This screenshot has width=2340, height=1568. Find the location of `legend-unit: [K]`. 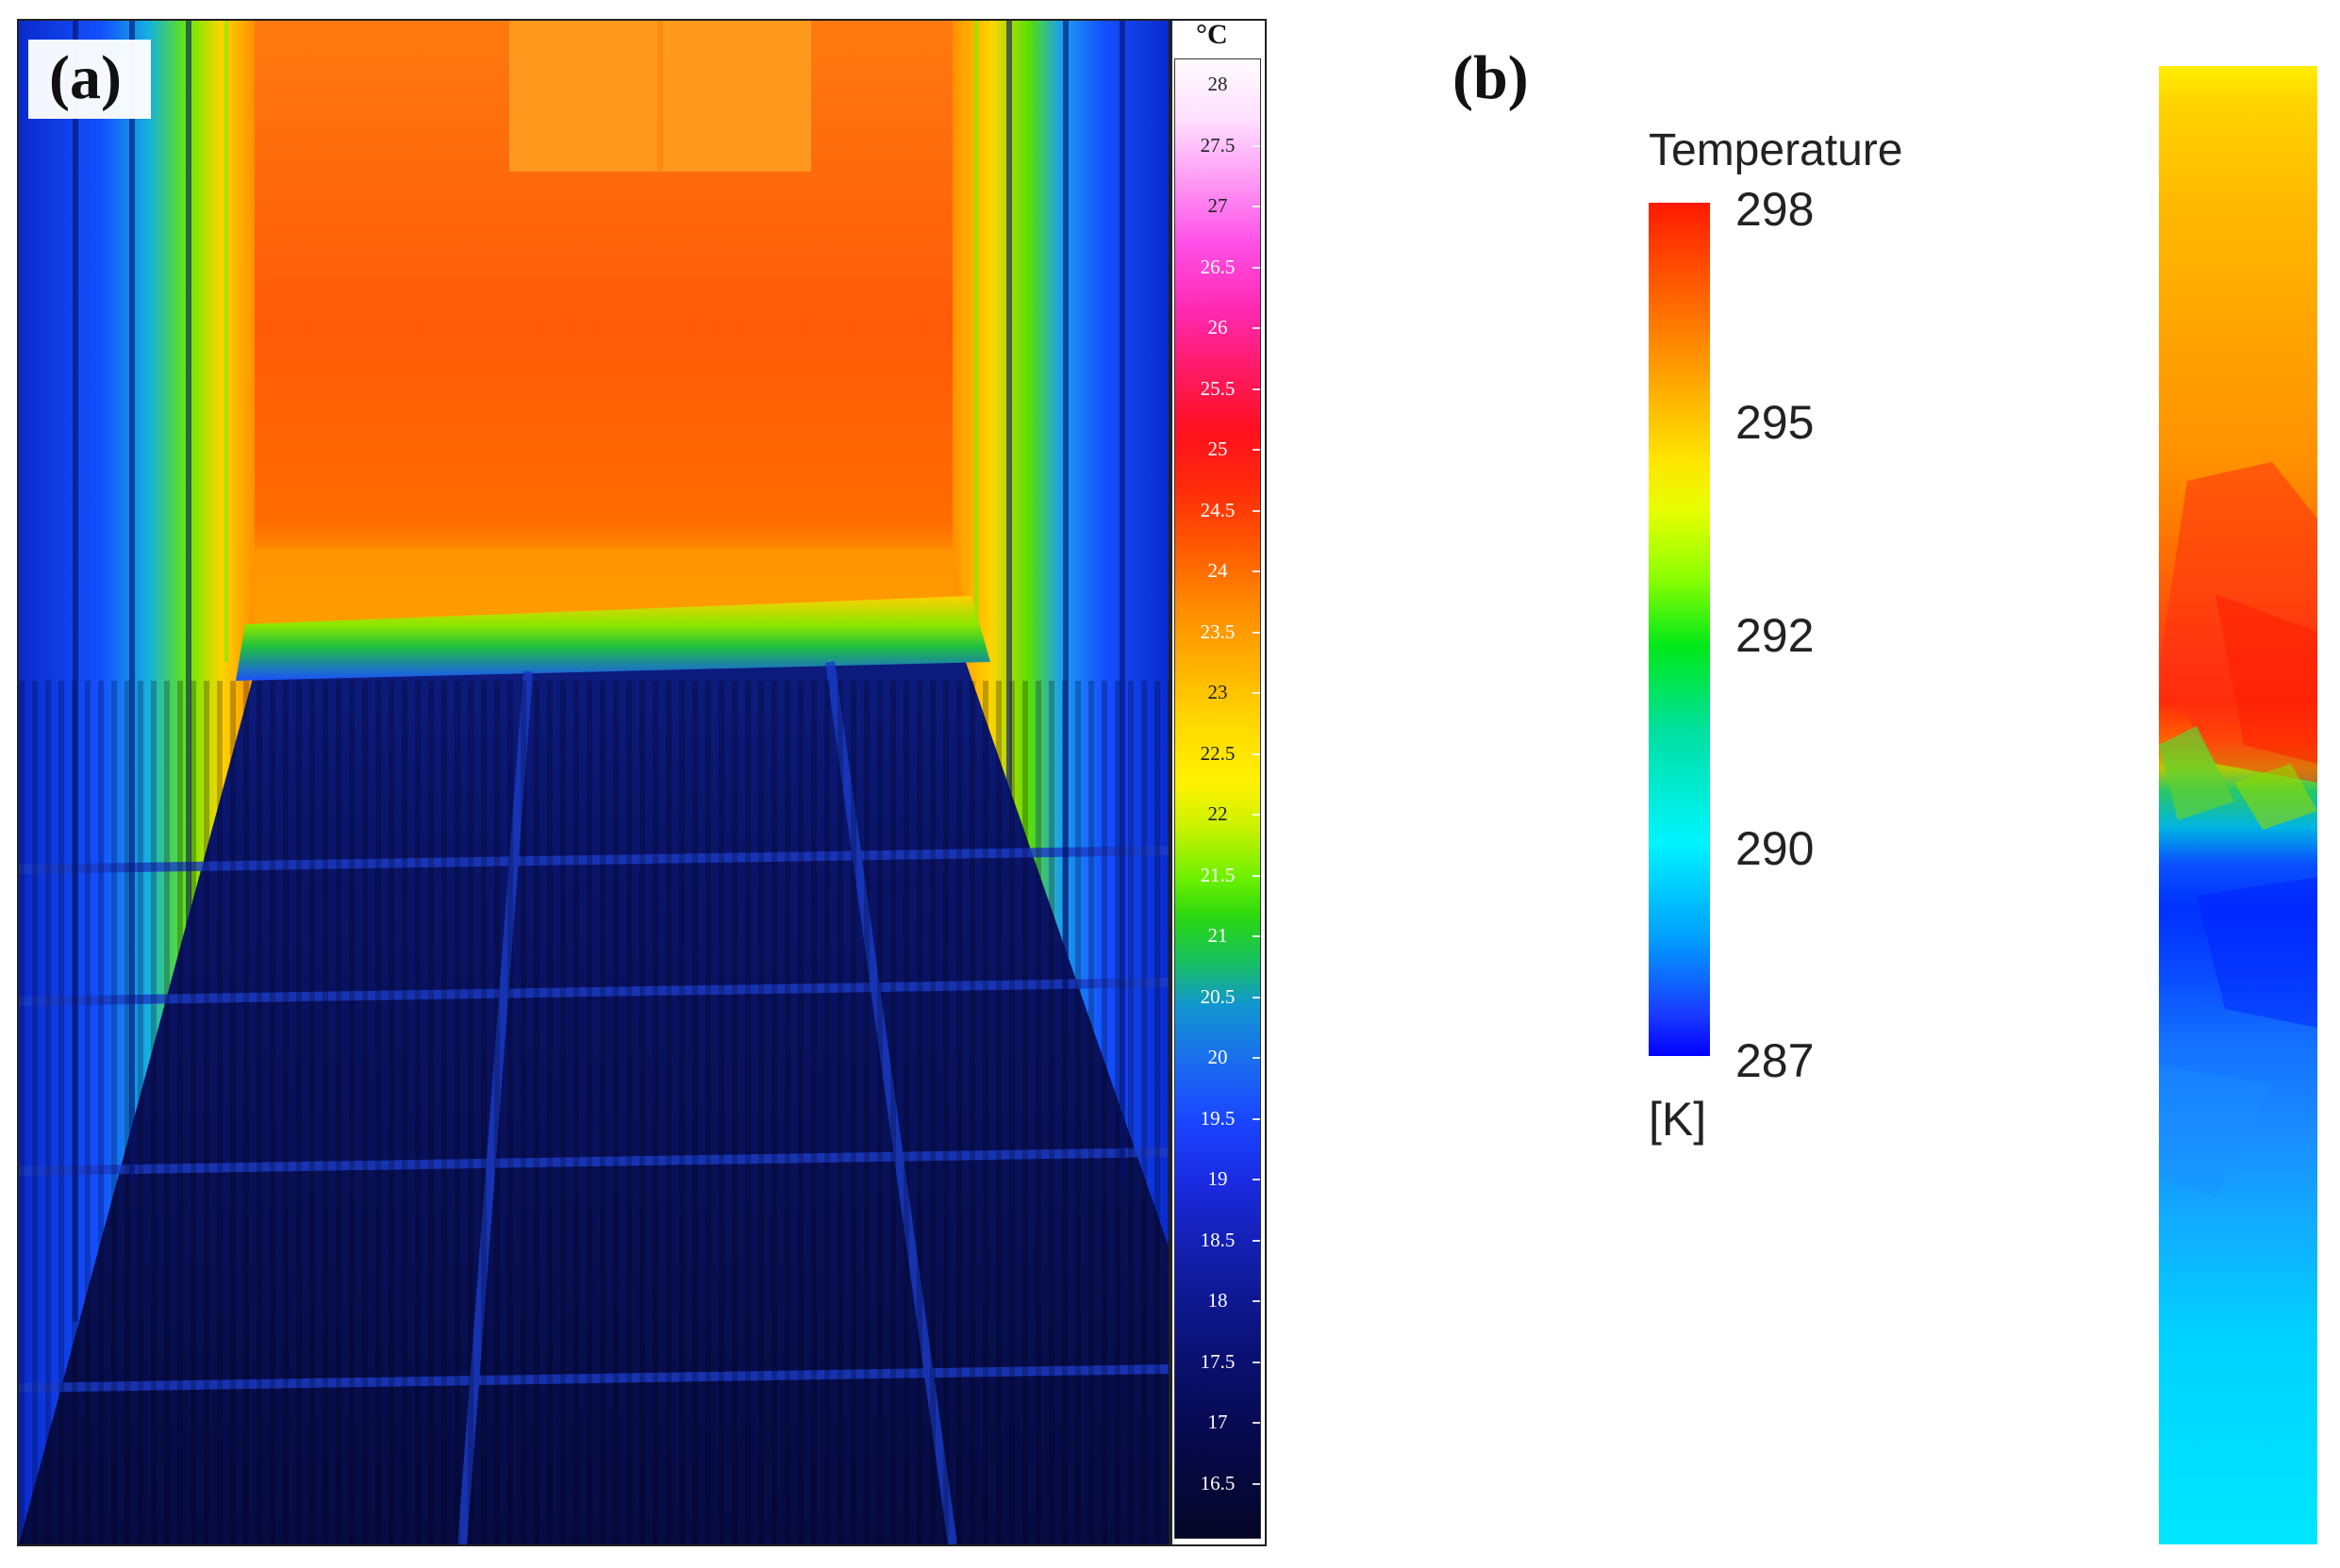

legend-unit: [K] is located at coordinates (1678, 1119).